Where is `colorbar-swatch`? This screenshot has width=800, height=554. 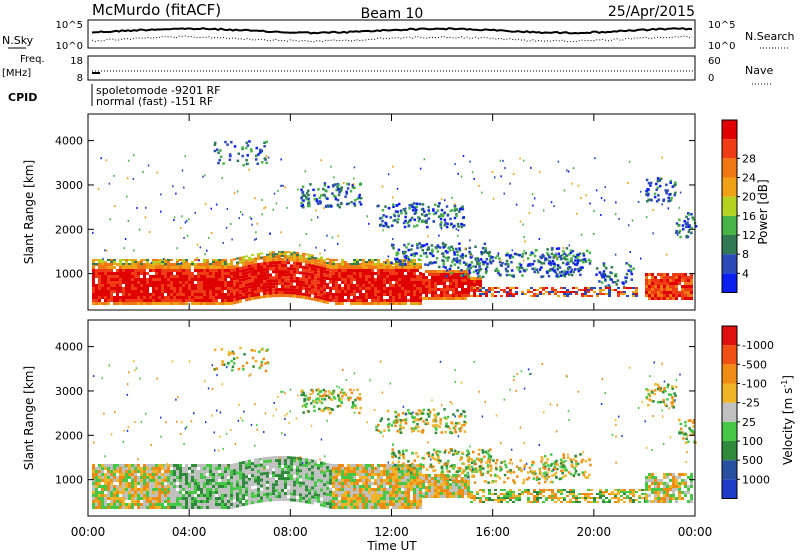
colorbar-swatch is located at coordinates (729, 225).